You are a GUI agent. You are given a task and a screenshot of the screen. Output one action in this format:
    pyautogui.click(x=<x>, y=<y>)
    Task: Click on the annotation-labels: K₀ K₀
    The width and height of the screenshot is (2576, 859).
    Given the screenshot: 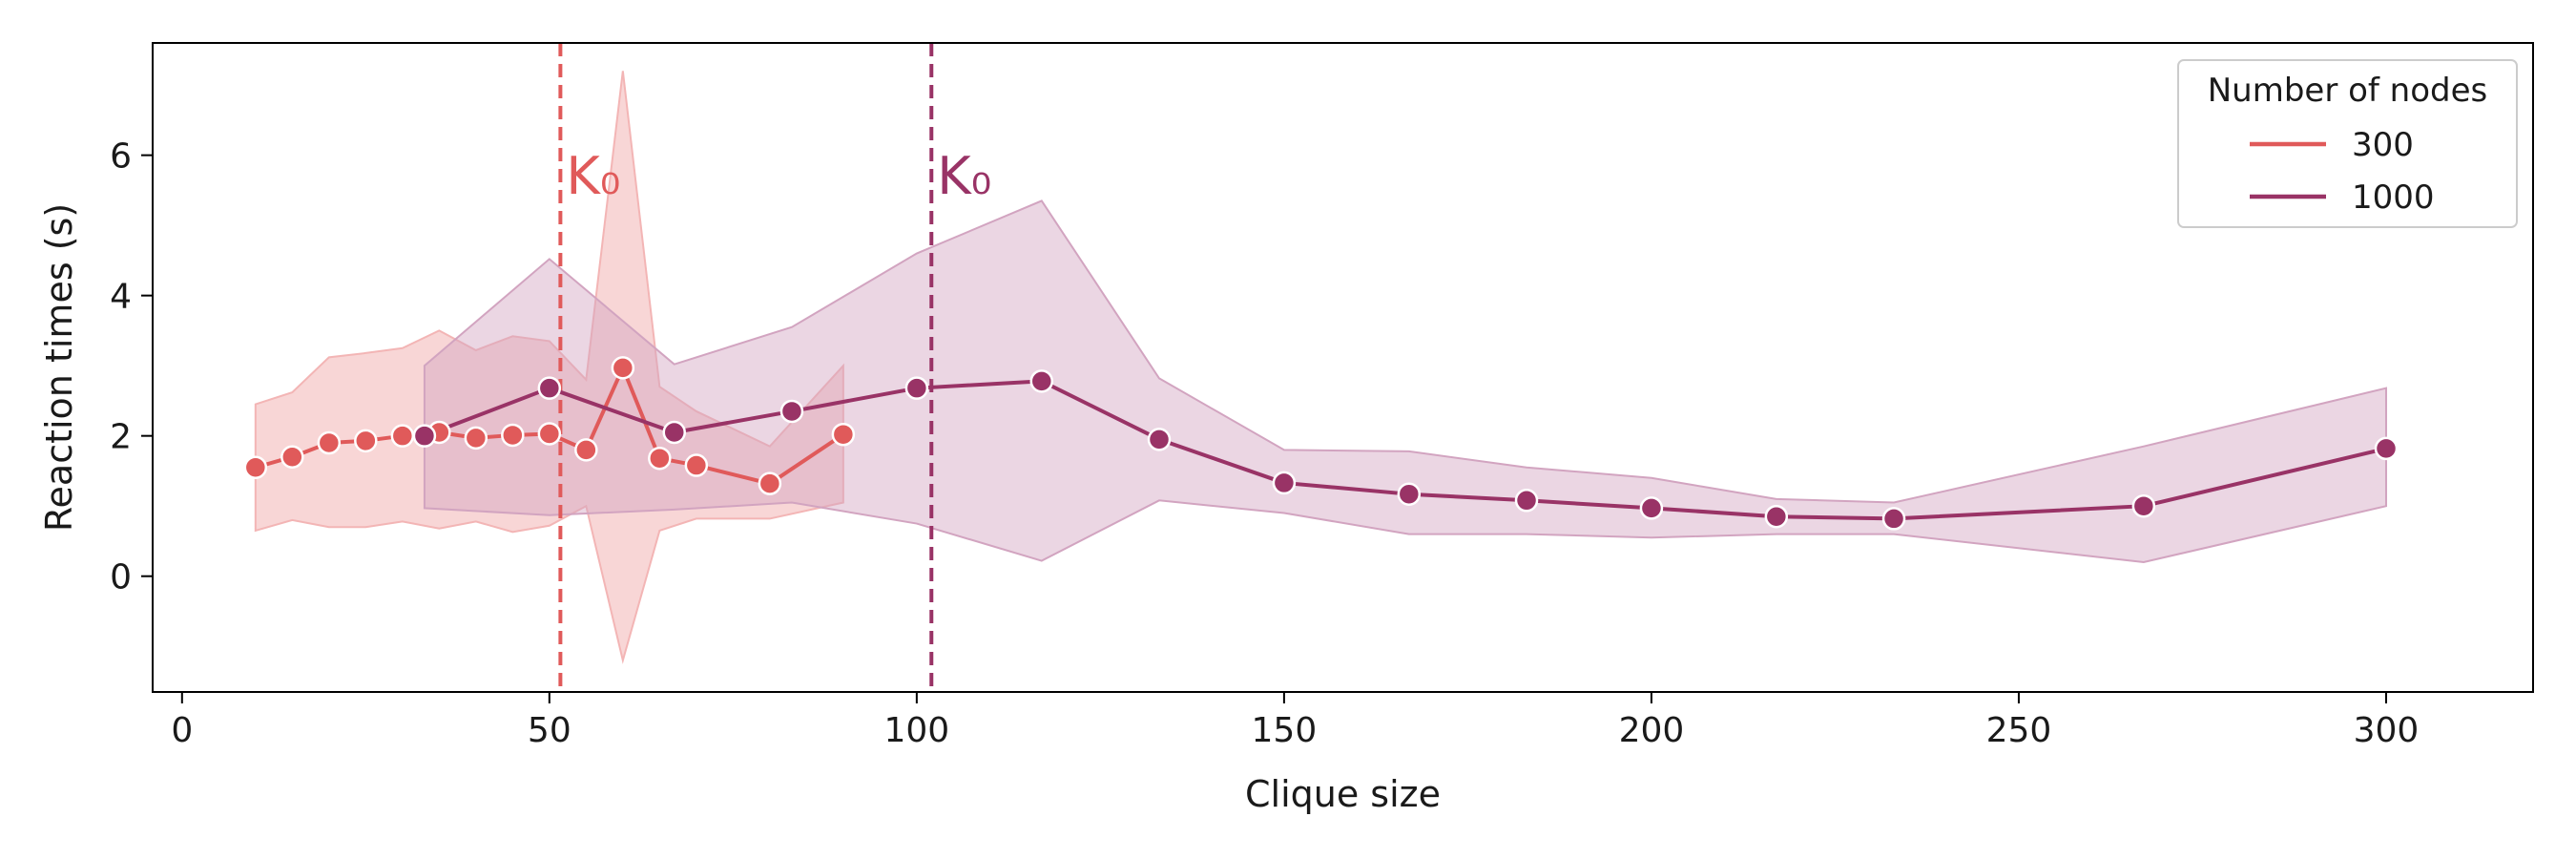 What is the action you would take?
    pyautogui.click(x=778, y=176)
    